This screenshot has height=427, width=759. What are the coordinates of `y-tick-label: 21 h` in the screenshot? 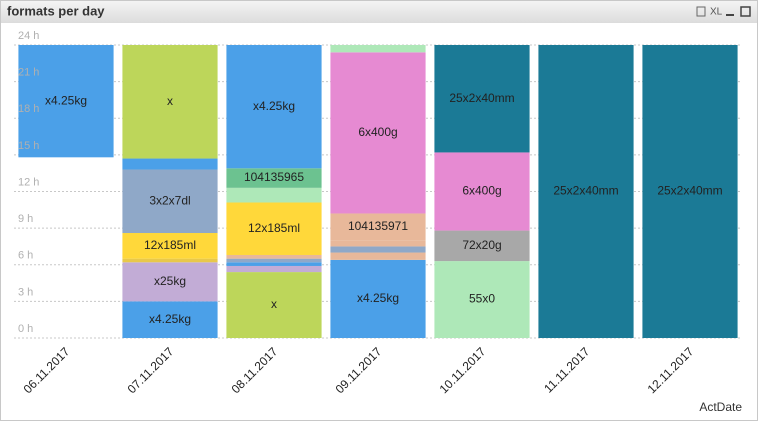 It's located at (28, 73).